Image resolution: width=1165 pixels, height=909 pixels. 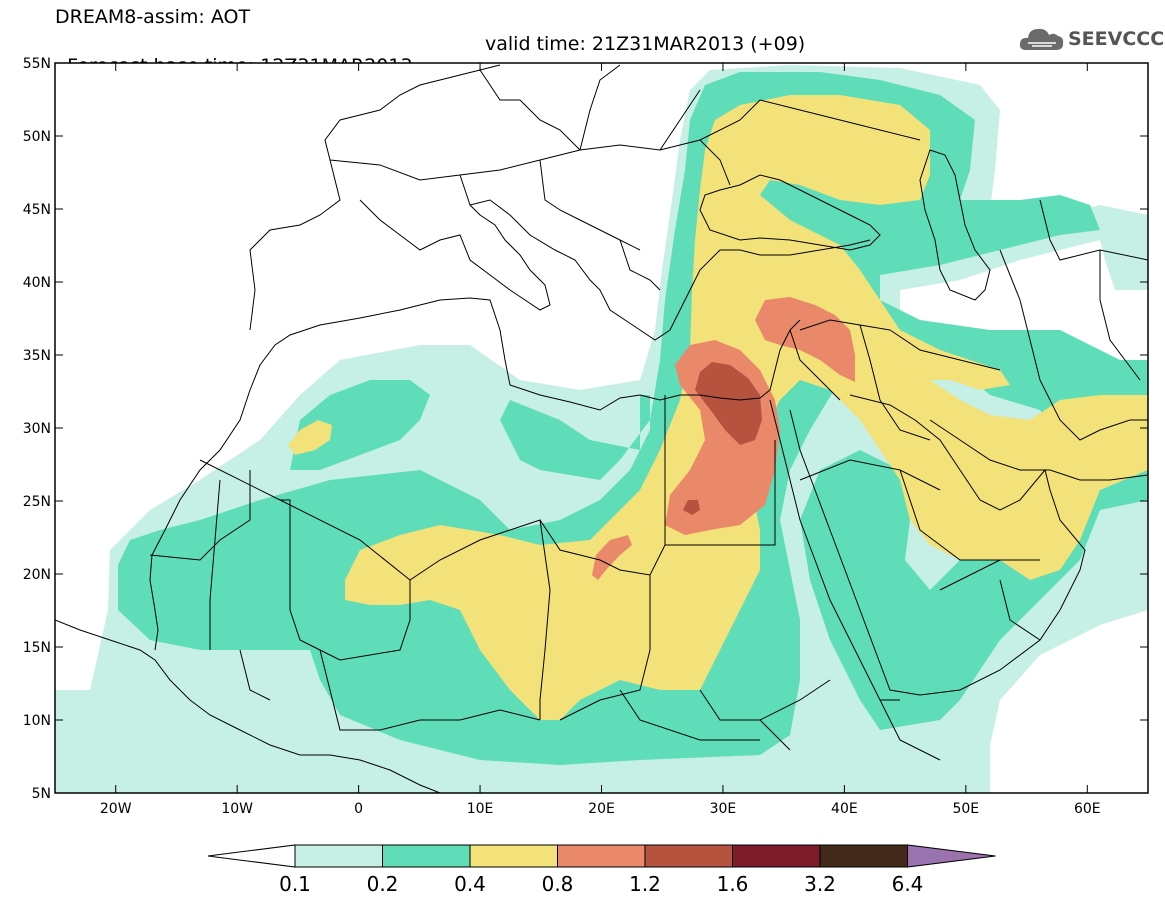 What do you see at coordinates (470, 884) in the screenshot?
I see `colorbar-label: 0.4` at bounding box center [470, 884].